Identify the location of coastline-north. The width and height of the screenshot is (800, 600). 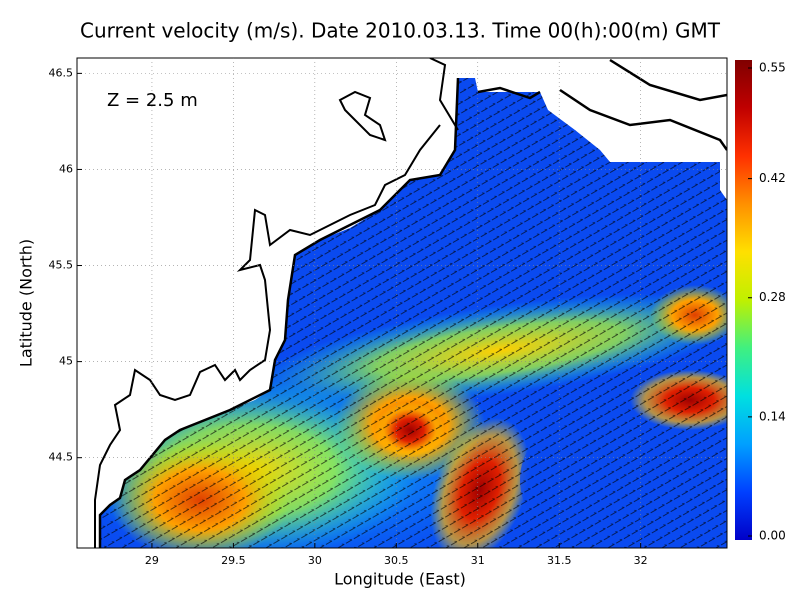
(602, 104).